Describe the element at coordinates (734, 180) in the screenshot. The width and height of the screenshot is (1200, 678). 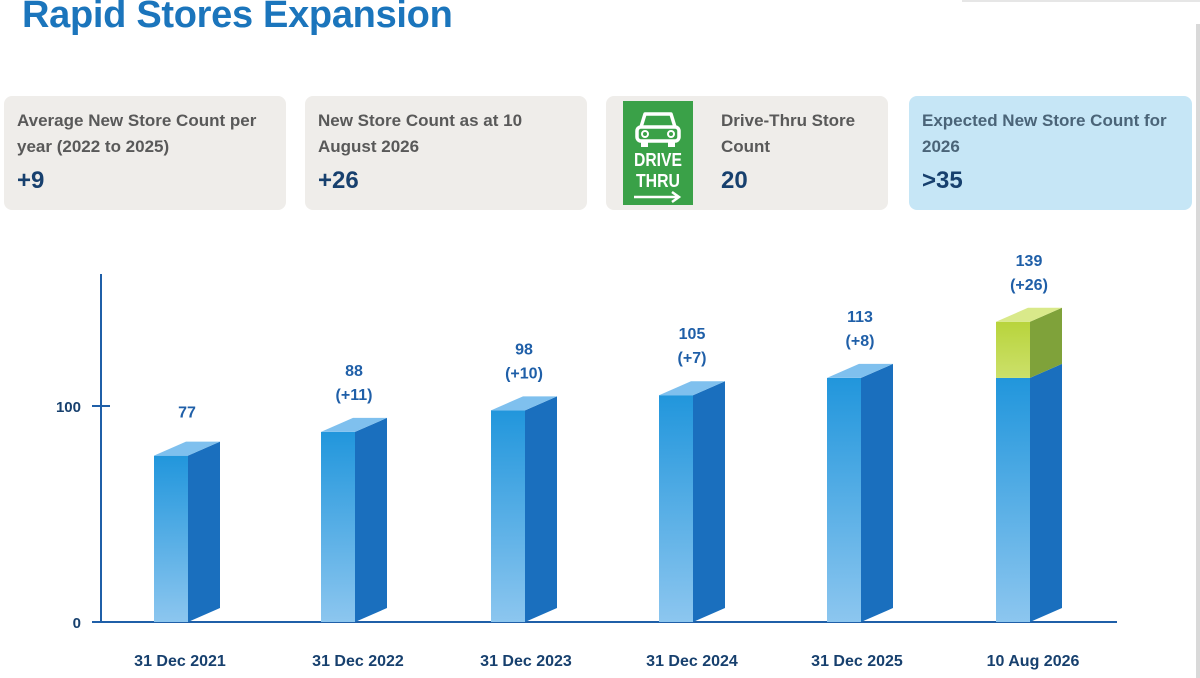
I see `stat-card-value: 20` at that location.